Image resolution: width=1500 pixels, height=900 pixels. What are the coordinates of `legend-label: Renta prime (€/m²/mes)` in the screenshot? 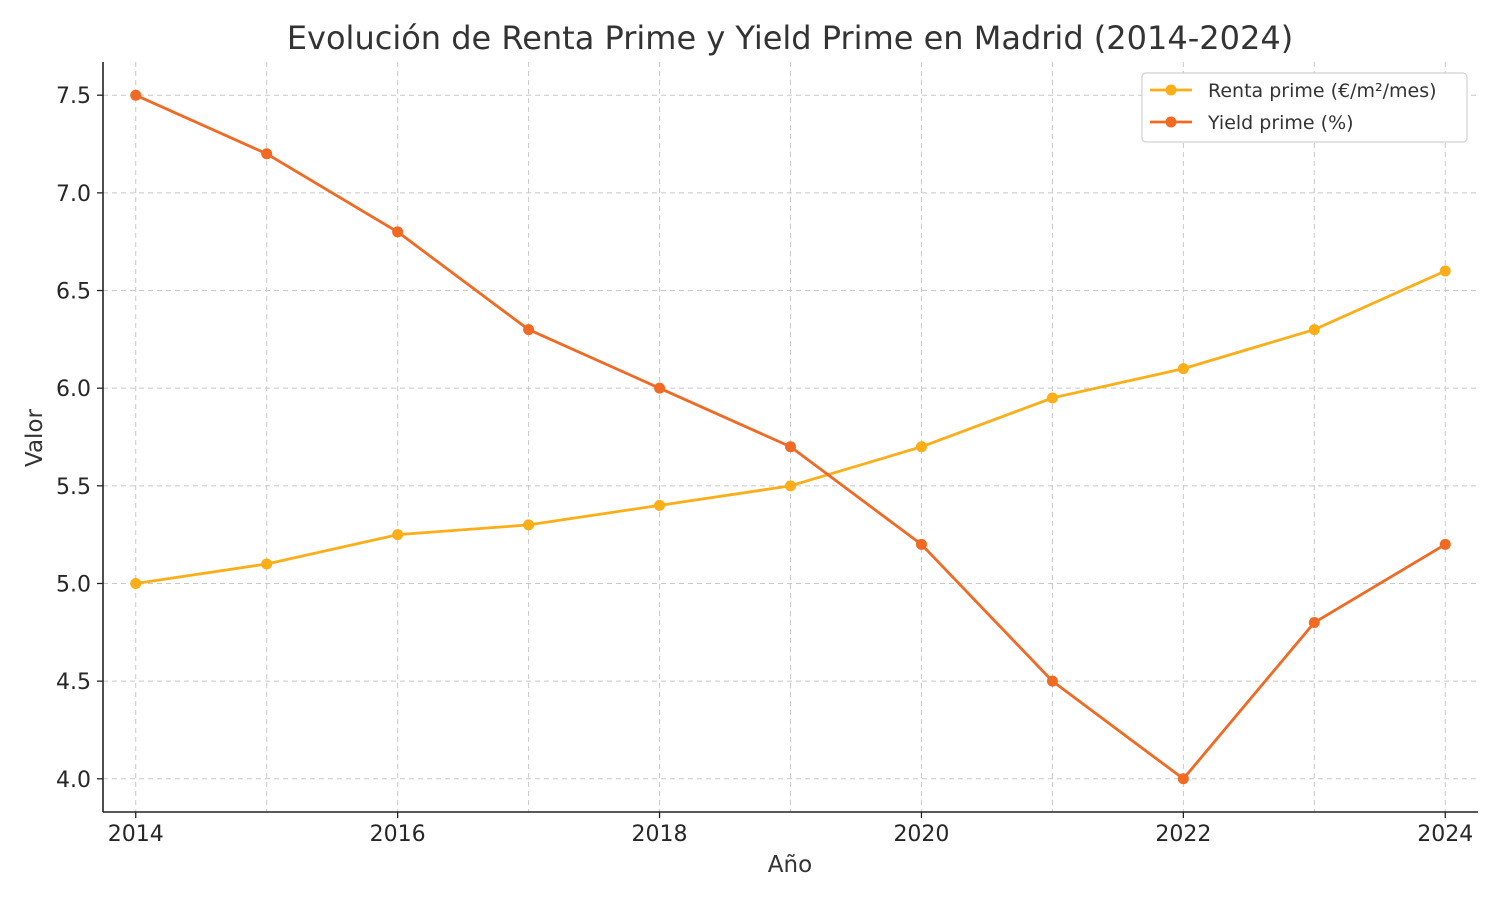 It's located at (1322, 91).